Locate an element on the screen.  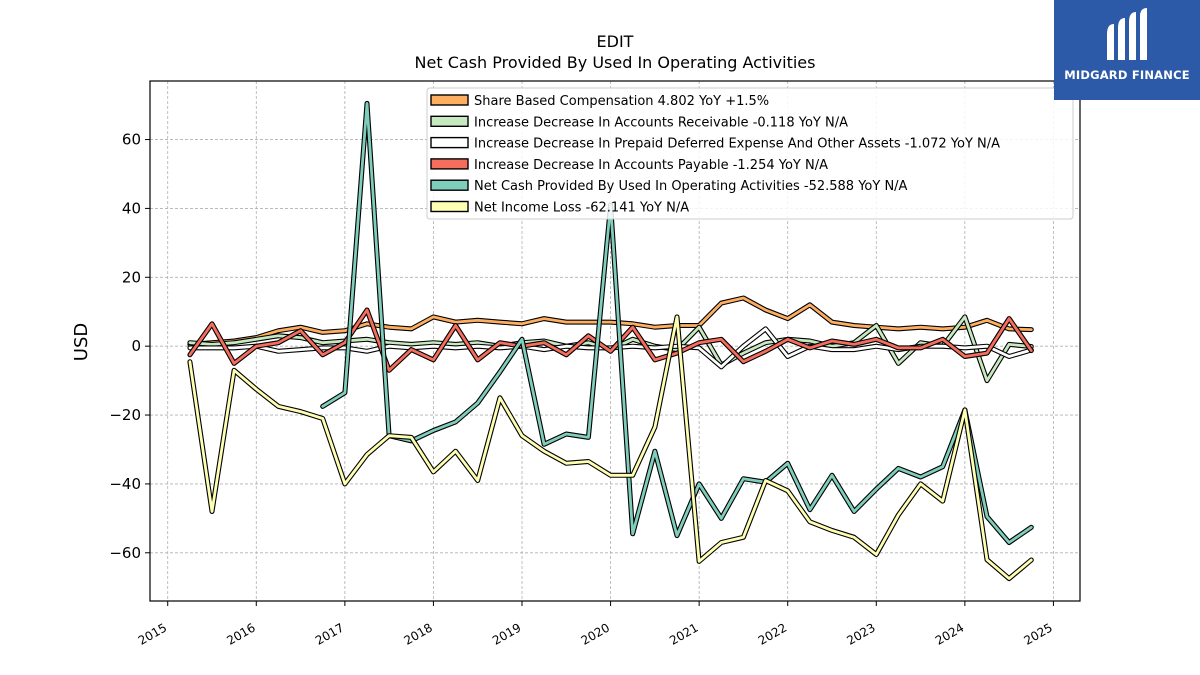
x-tick-label: 2023 is located at coordinates (860, 633).